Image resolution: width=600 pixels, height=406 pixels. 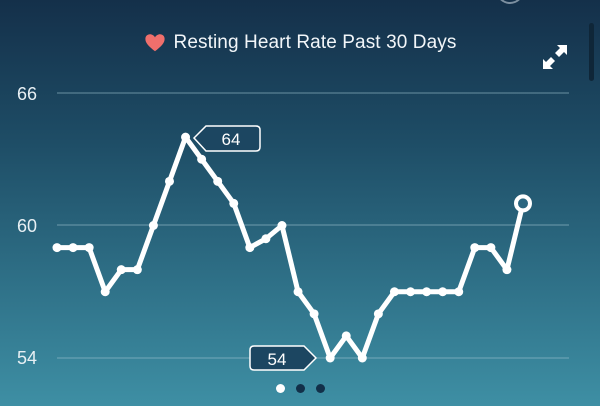 I want to click on chart-title: Resting Heart Rate Past 30 Days, so click(x=315, y=42).